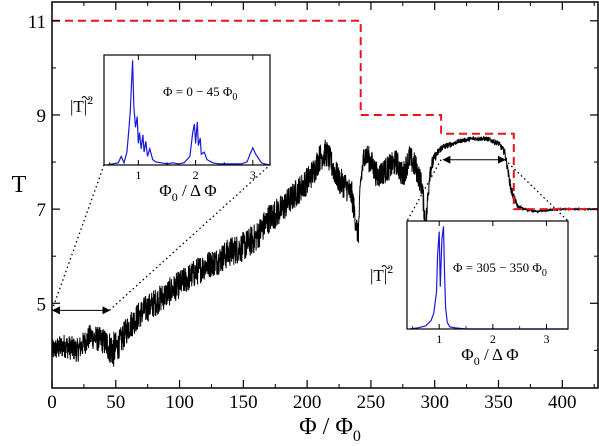 This screenshot has height=446, width=599. Describe the element at coordinates (371, 402) in the screenshot. I see `x-tick-label: 250` at that location.